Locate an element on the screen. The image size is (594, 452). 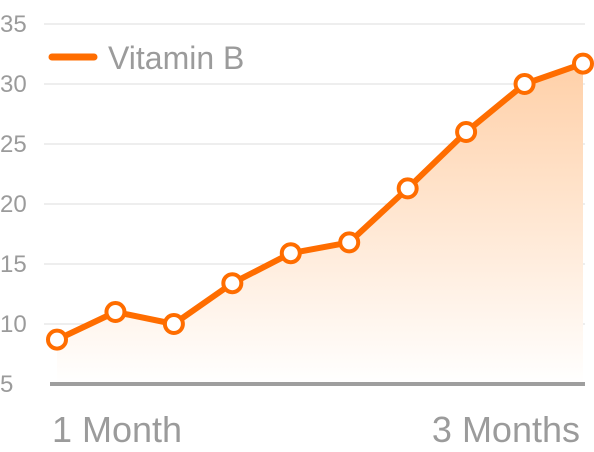
legend: Vitamin B is located at coordinates (146, 58).